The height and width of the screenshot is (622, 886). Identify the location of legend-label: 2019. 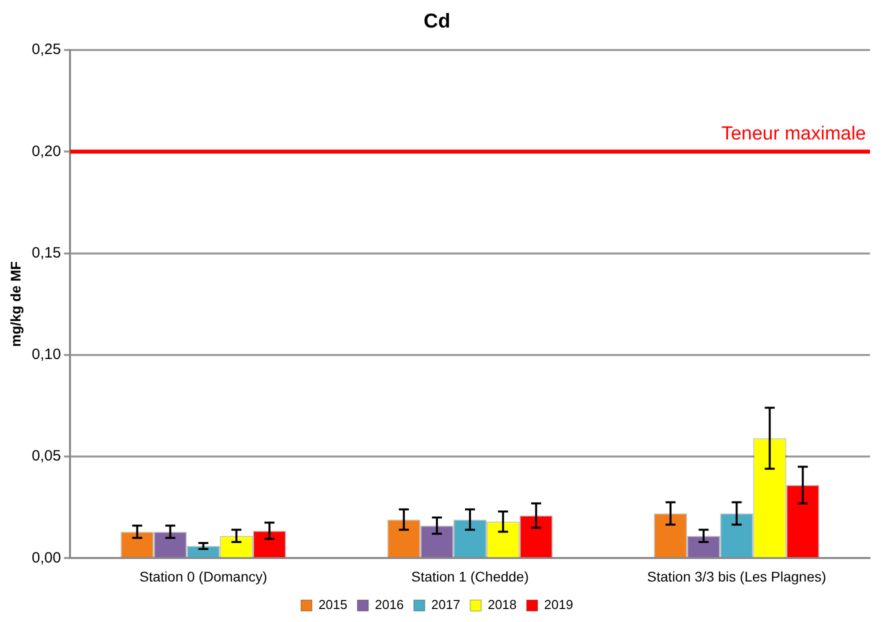
(559, 604).